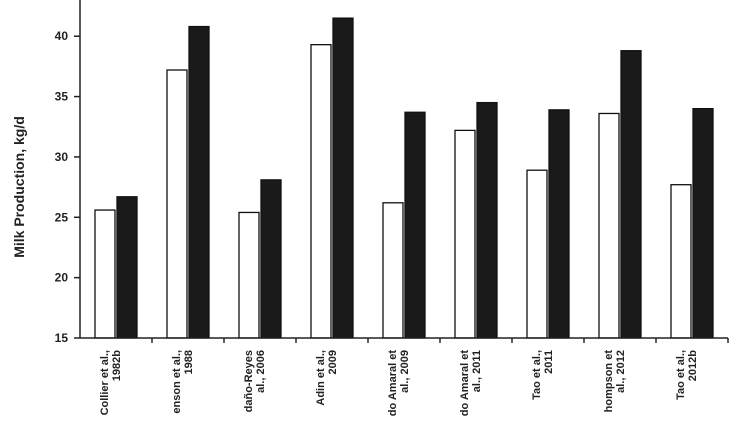  Describe the element at coordinates (615, 381) in the screenshot. I see `x-tick-label: hompson etal., 2012` at that location.